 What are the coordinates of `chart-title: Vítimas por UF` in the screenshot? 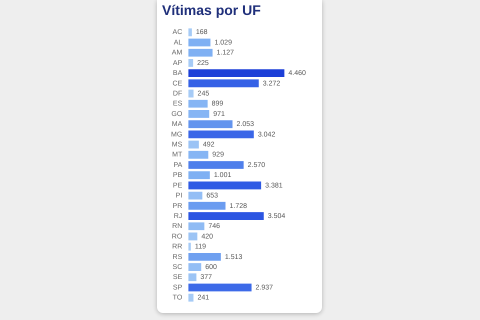 It's located at (211, 10).